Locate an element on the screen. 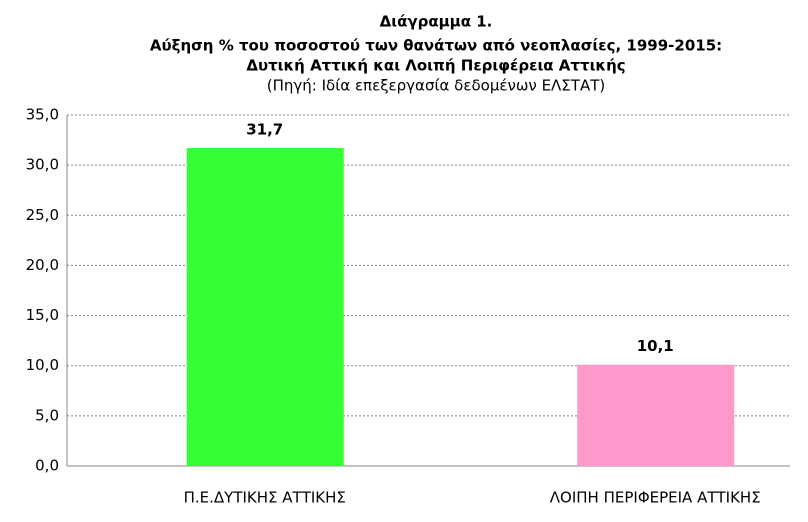  value-label: 31,7 is located at coordinates (264, 130).